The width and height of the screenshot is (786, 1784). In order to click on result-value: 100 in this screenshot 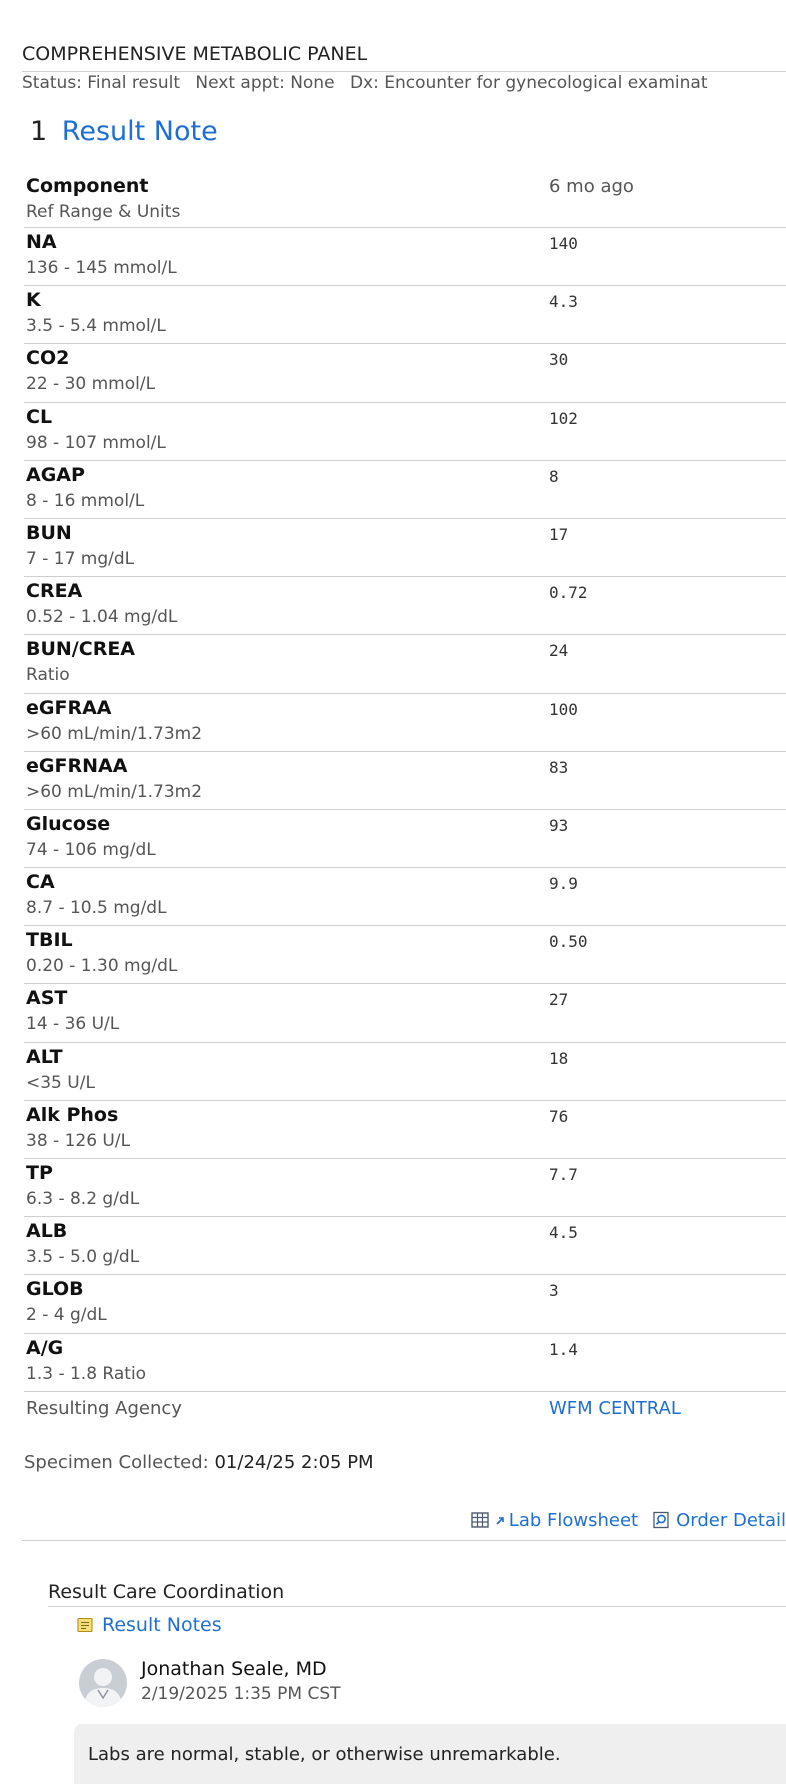, I will do `click(563, 709)`.